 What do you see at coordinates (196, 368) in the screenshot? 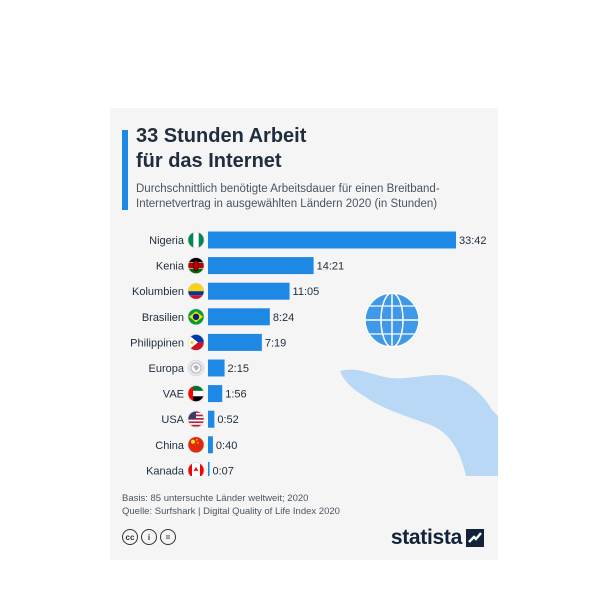
I see `europe-globe-icon` at bounding box center [196, 368].